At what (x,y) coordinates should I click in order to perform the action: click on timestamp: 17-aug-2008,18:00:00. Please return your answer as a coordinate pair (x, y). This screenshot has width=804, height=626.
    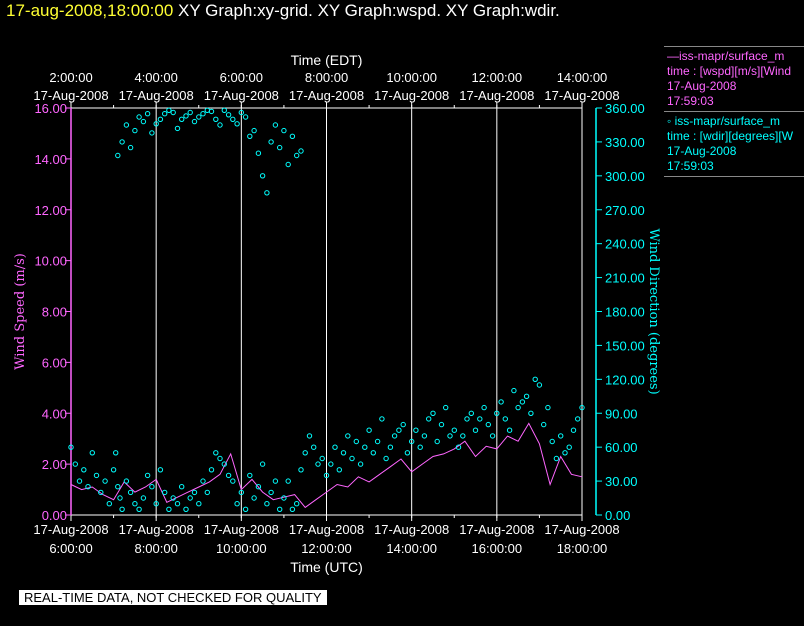
    Looking at the image, I should click on (90, 10).